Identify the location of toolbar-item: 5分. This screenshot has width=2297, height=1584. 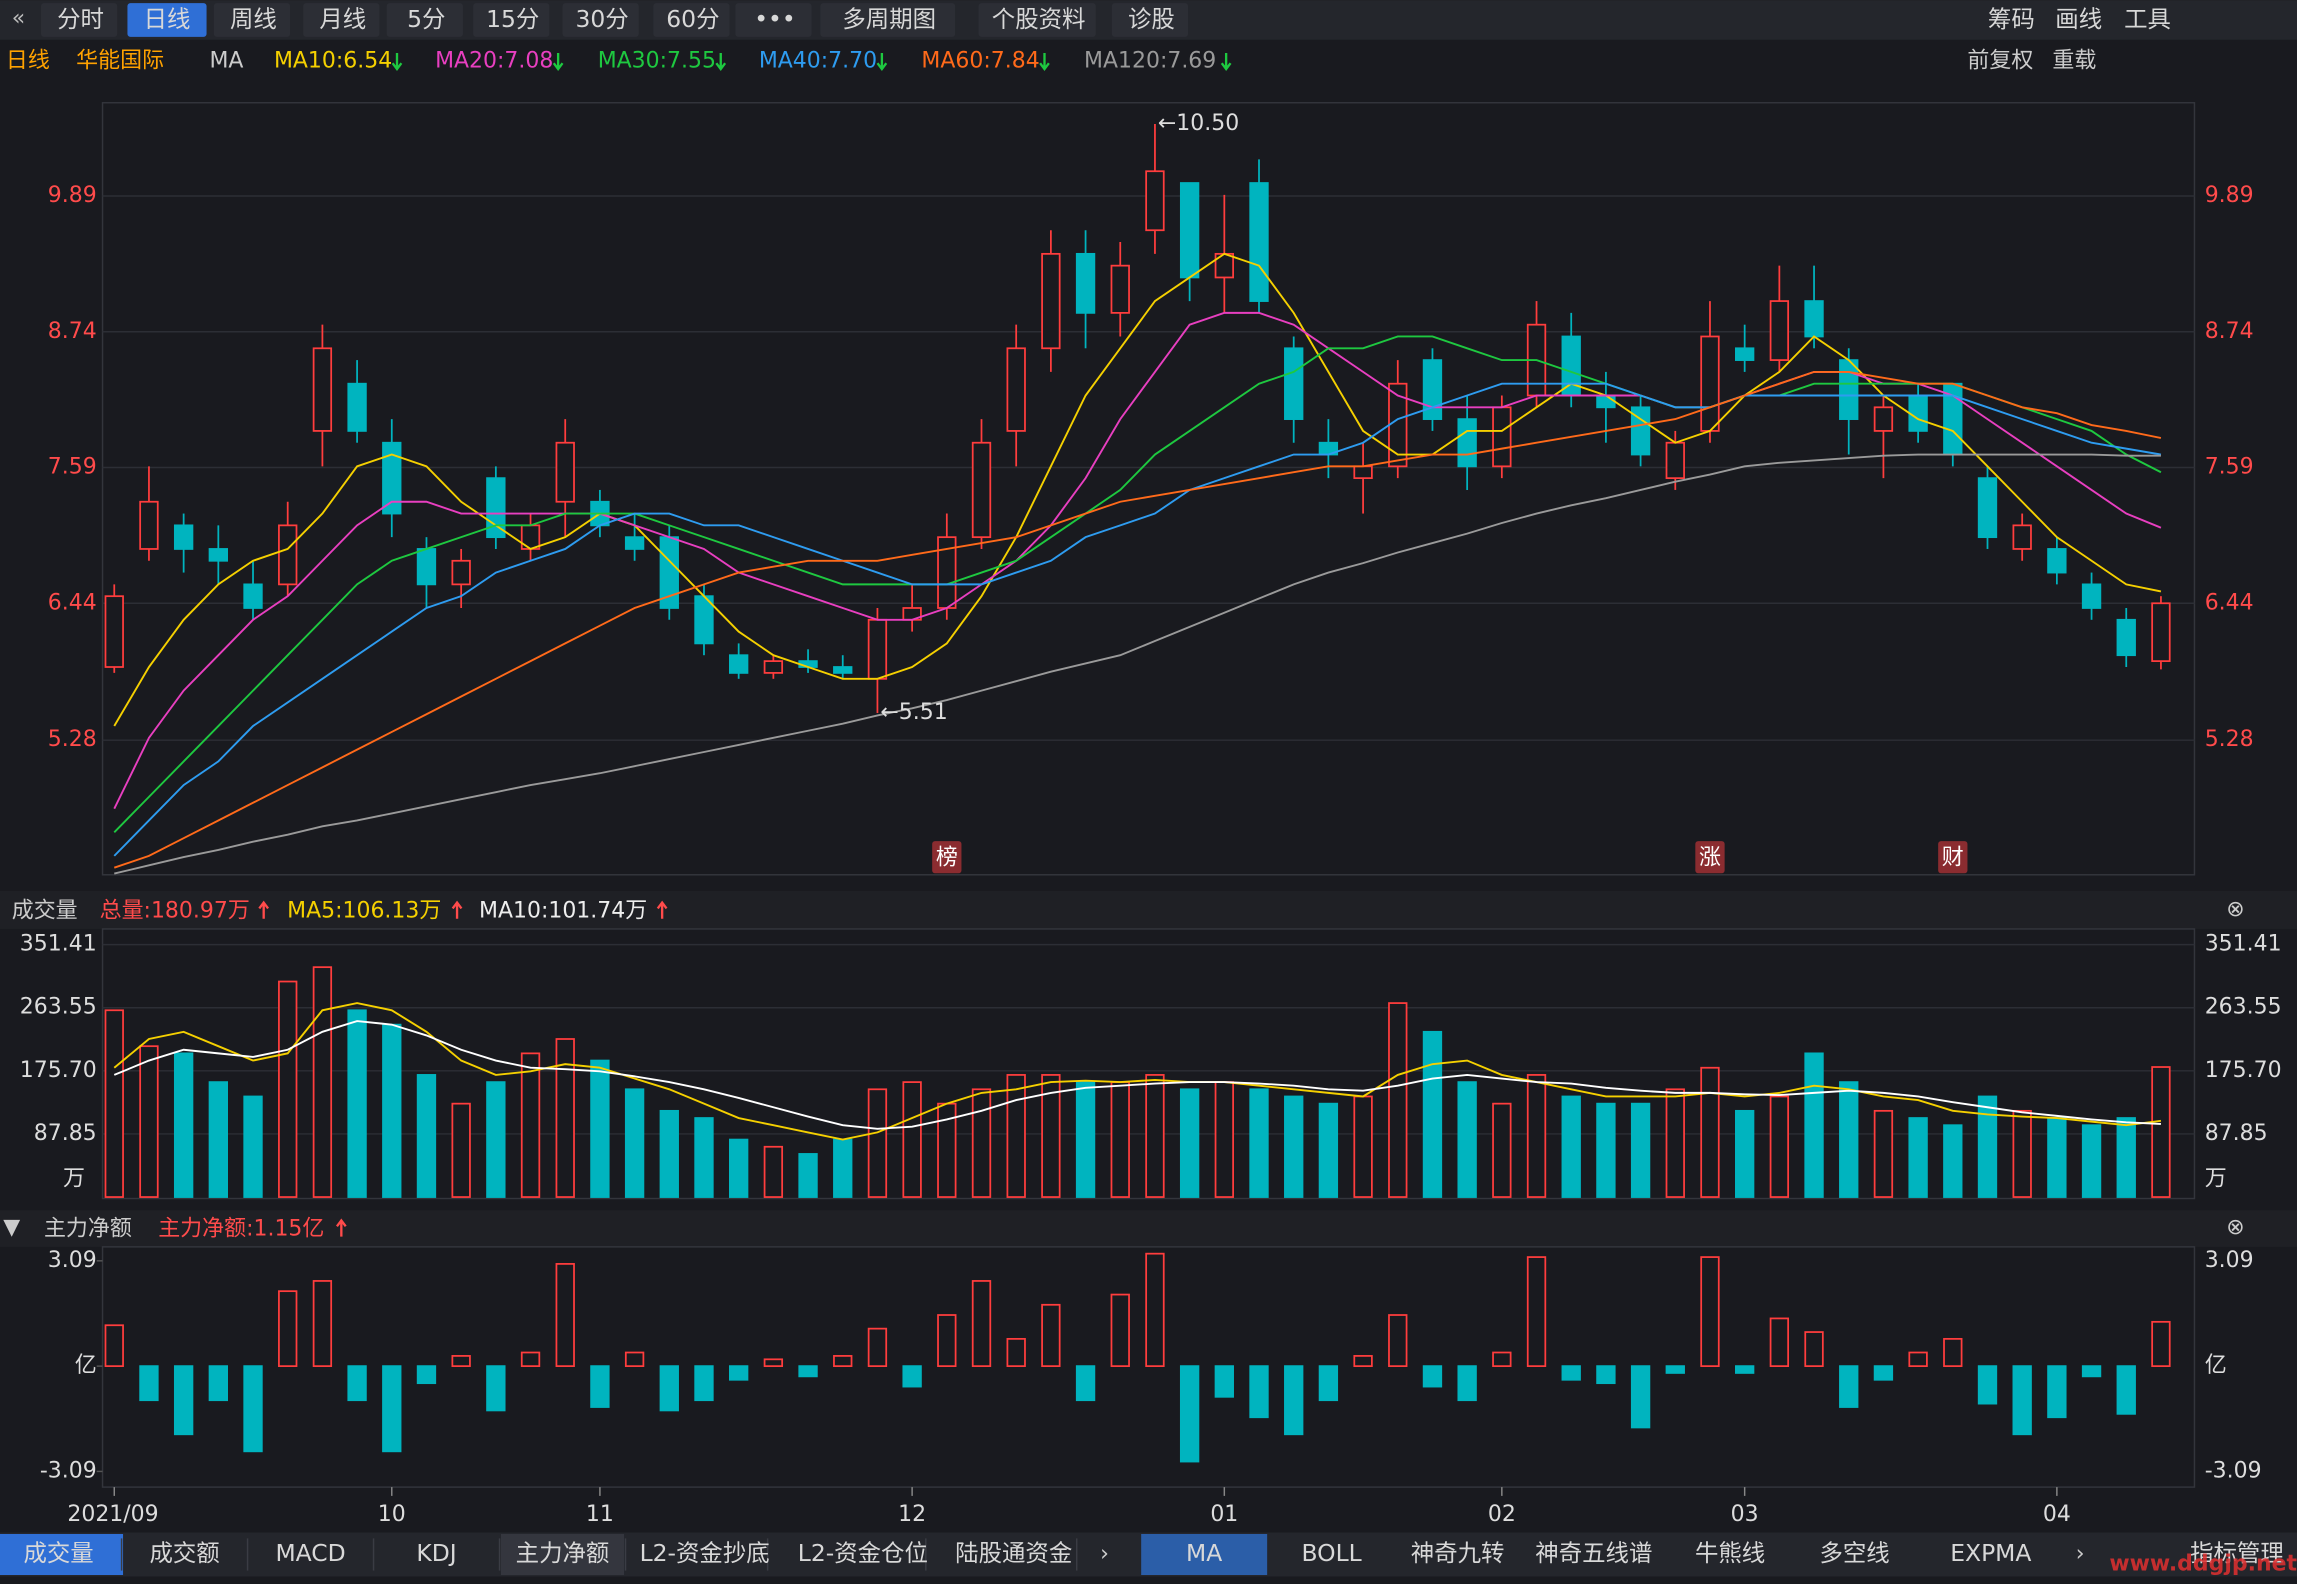
(426, 19).